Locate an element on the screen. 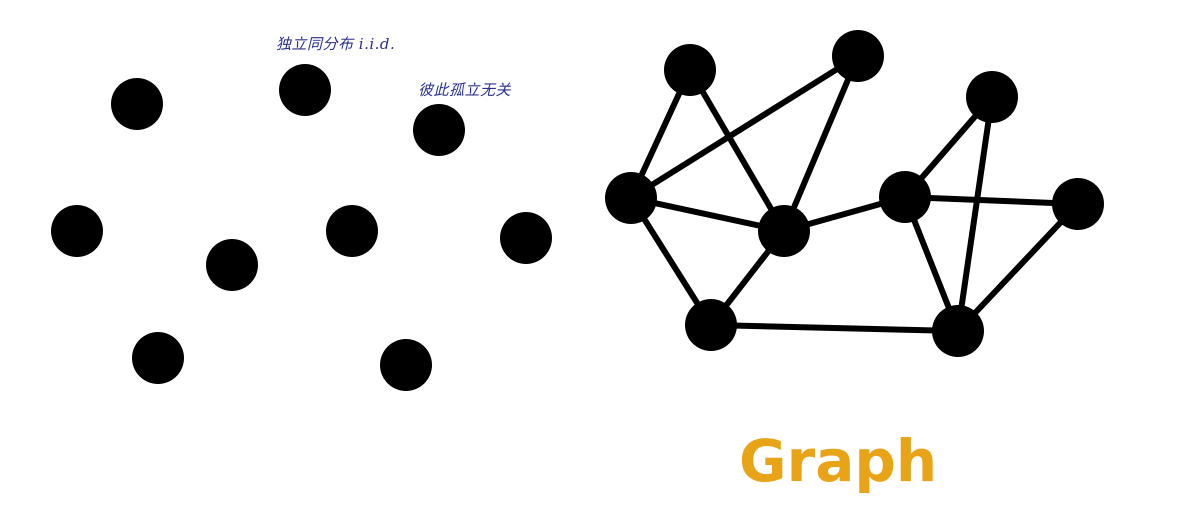  isolated-node-n1 is located at coordinates (137, 104).